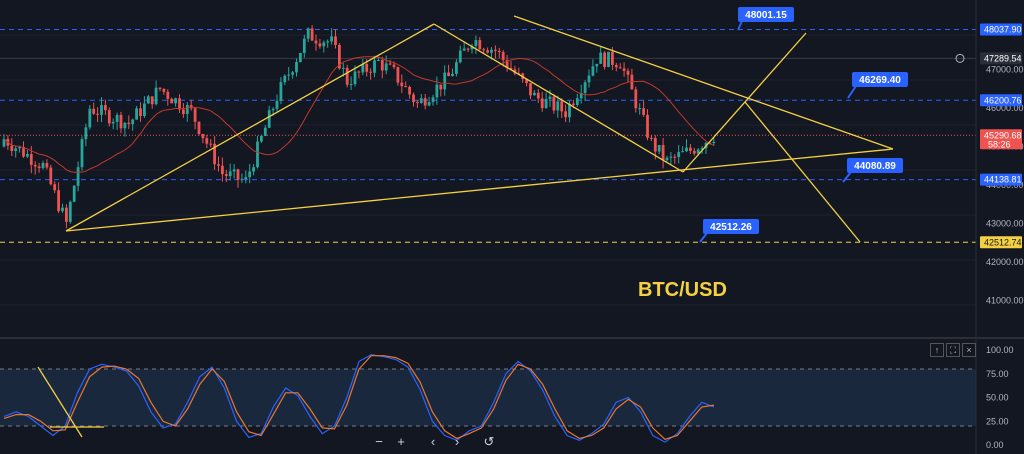  I want to click on maximize-button: ⛶, so click(953, 350).